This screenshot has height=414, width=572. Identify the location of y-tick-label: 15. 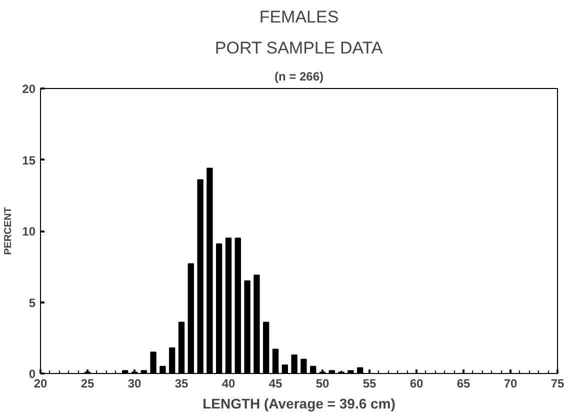
(29, 160).